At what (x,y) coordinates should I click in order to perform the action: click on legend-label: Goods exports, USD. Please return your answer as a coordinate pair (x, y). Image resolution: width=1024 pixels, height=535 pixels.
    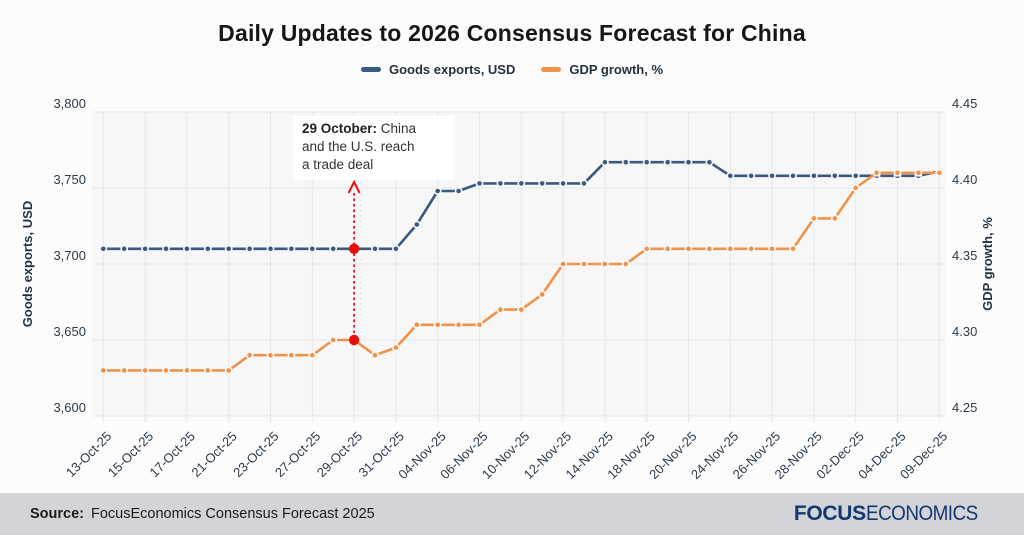
    Looking at the image, I should click on (452, 69).